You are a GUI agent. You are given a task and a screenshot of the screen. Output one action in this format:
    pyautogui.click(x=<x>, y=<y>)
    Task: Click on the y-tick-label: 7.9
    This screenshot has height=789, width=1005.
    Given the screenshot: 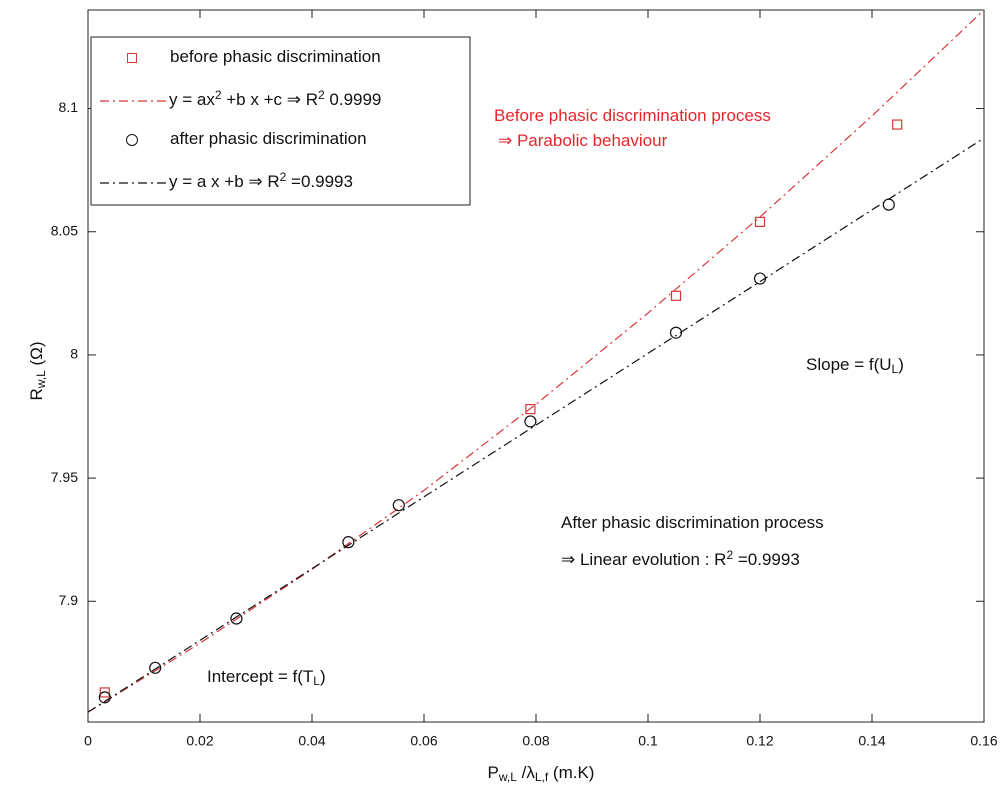 What is the action you would take?
    pyautogui.click(x=69, y=600)
    